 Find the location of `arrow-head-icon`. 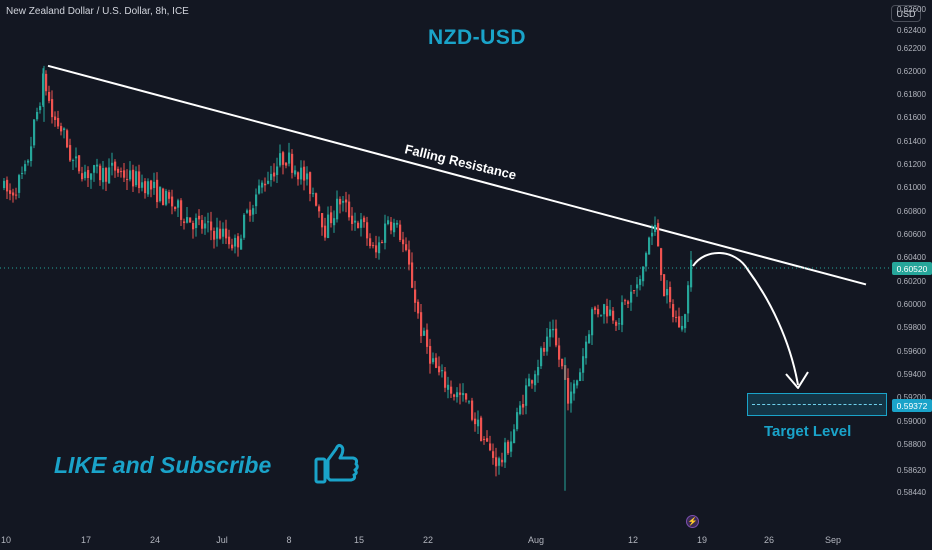

arrow-head-icon is located at coordinates (797, 380).